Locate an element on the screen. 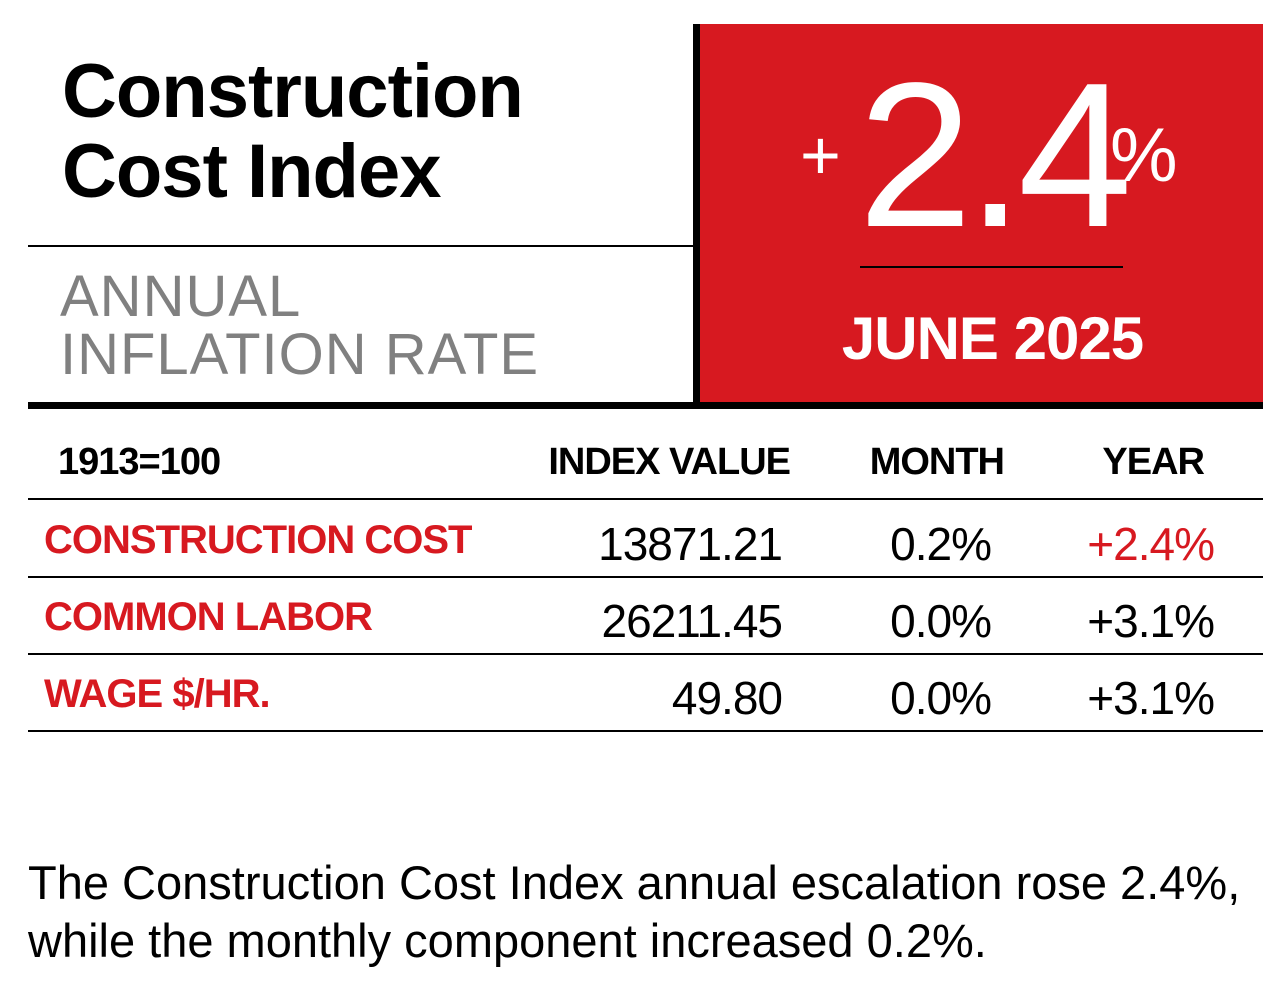 The width and height of the screenshot is (1280, 982). highlight-date: JUNE 2025 is located at coordinates (992, 338).